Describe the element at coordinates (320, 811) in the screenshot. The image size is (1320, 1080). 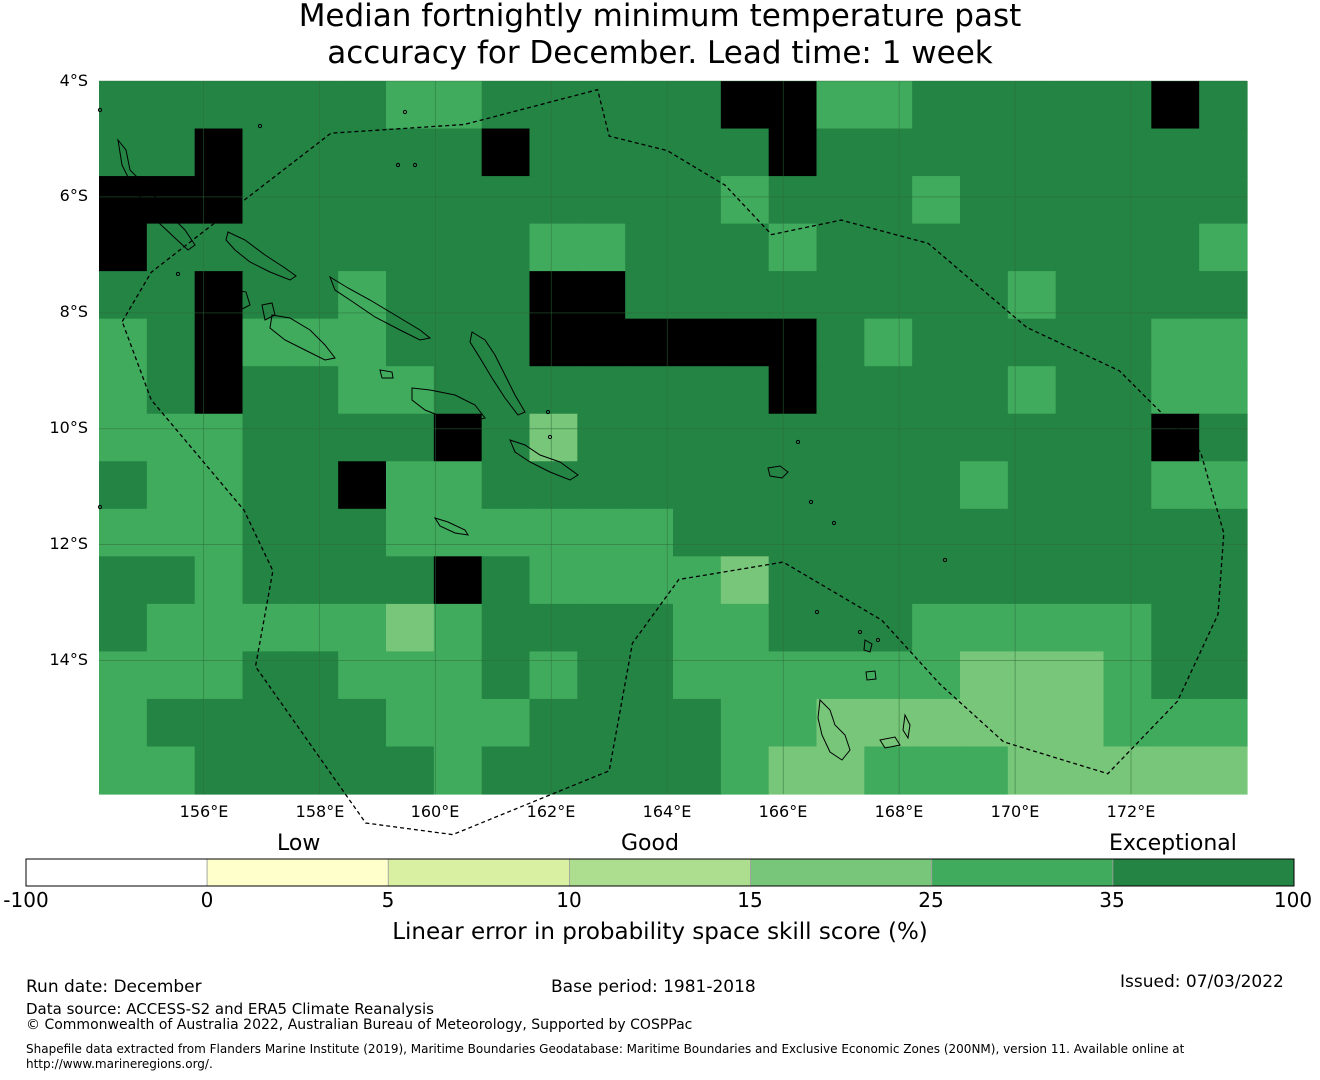
I see `lon-label-158e: 158°E` at that location.